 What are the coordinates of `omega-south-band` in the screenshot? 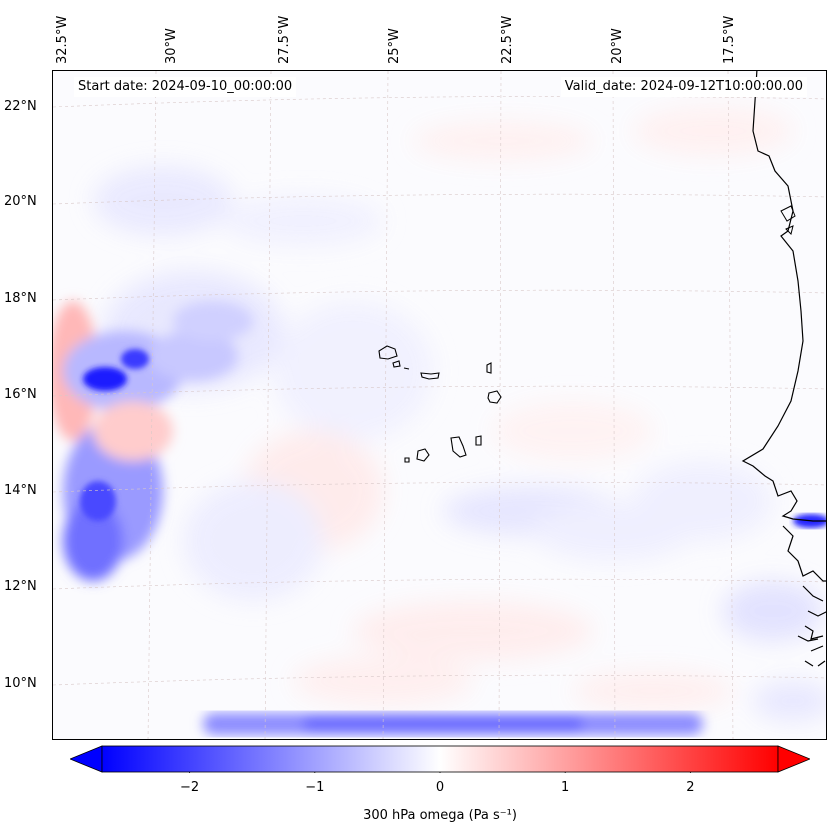 It's located at (453, 724).